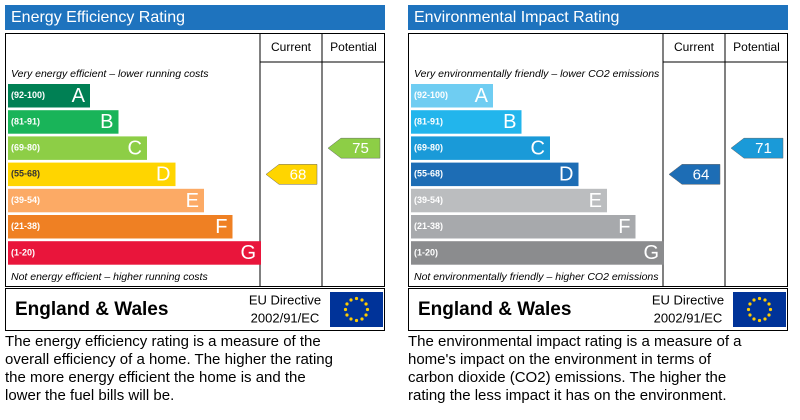 The height and width of the screenshot is (420, 800). What do you see at coordinates (298, 174) in the screenshot?
I see `rating-value: 68` at bounding box center [298, 174].